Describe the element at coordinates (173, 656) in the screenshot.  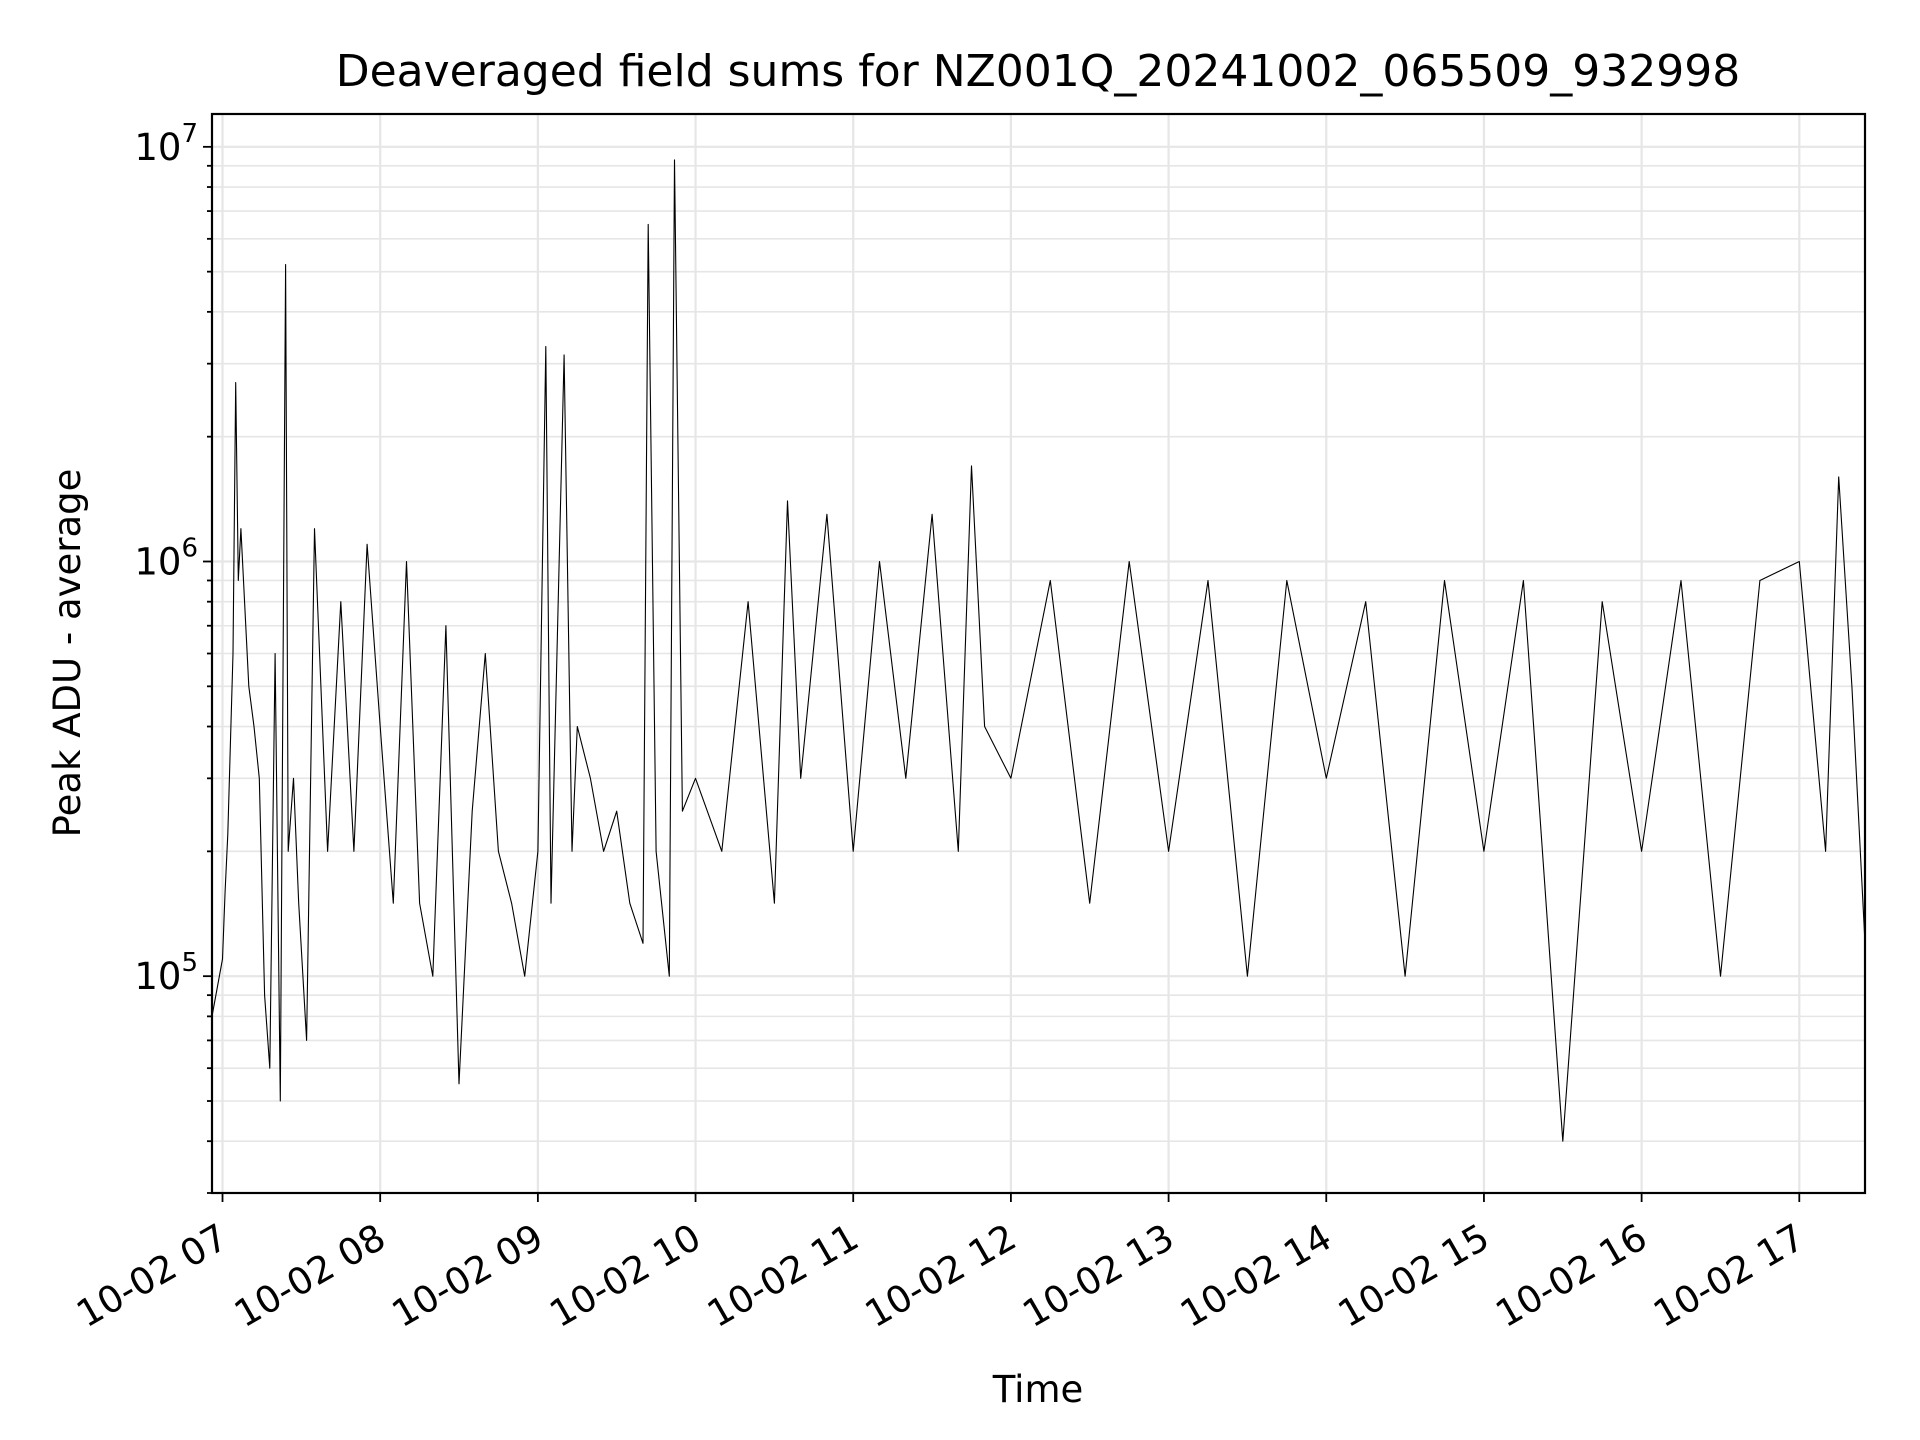
I see `y-axis: 10⁵ 10⁶ 10⁷` at that location.